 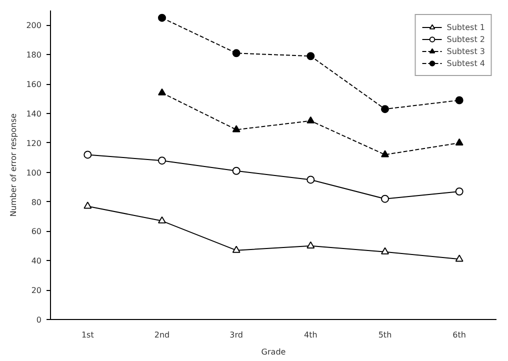 What do you see at coordinates (385, 335) in the screenshot?
I see `x-tick-label: 5th` at bounding box center [385, 335].